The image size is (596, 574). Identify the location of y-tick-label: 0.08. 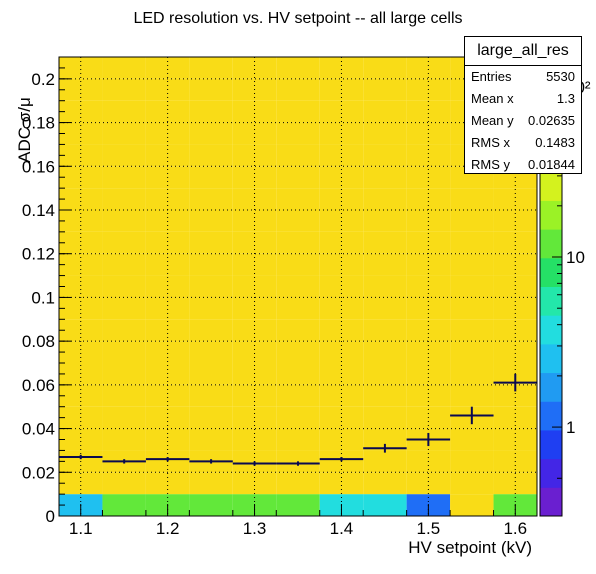
(38, 341).